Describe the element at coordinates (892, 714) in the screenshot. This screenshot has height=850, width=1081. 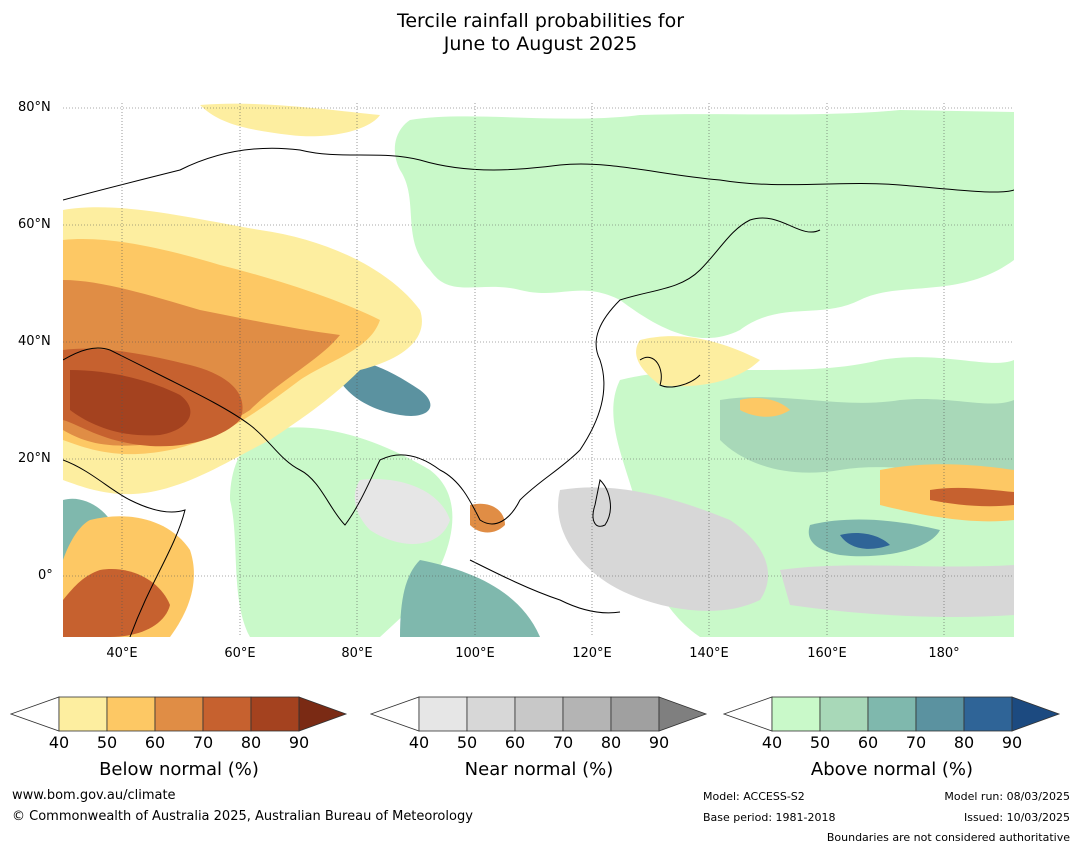
I see `above-normal-colorbar` at that location.